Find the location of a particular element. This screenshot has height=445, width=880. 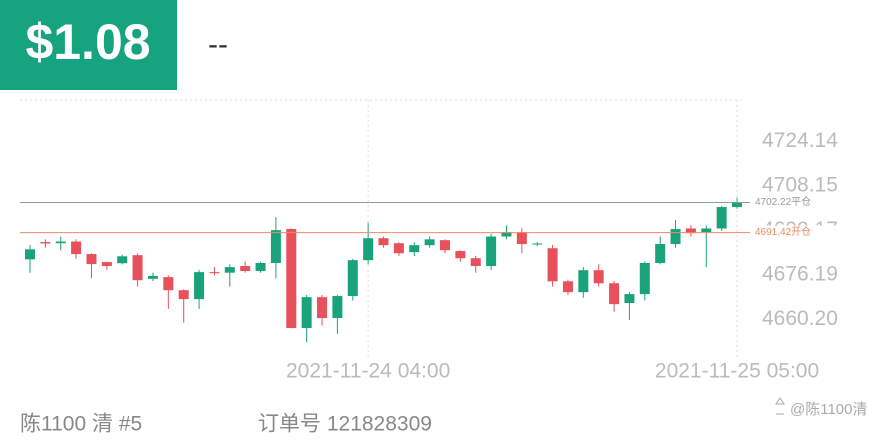

x-tick-label: 2021-11-25 05:00 is located at coordinates (737, 371).